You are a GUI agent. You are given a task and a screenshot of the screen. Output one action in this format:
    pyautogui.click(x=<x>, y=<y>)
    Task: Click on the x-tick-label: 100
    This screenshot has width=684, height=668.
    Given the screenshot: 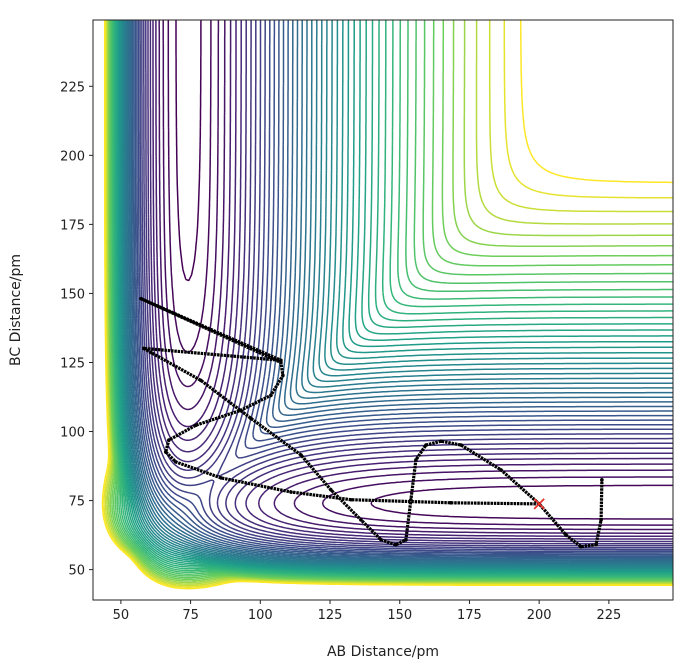 What is the action you would take?
    pyautogui.click(x=260, y=615)
    